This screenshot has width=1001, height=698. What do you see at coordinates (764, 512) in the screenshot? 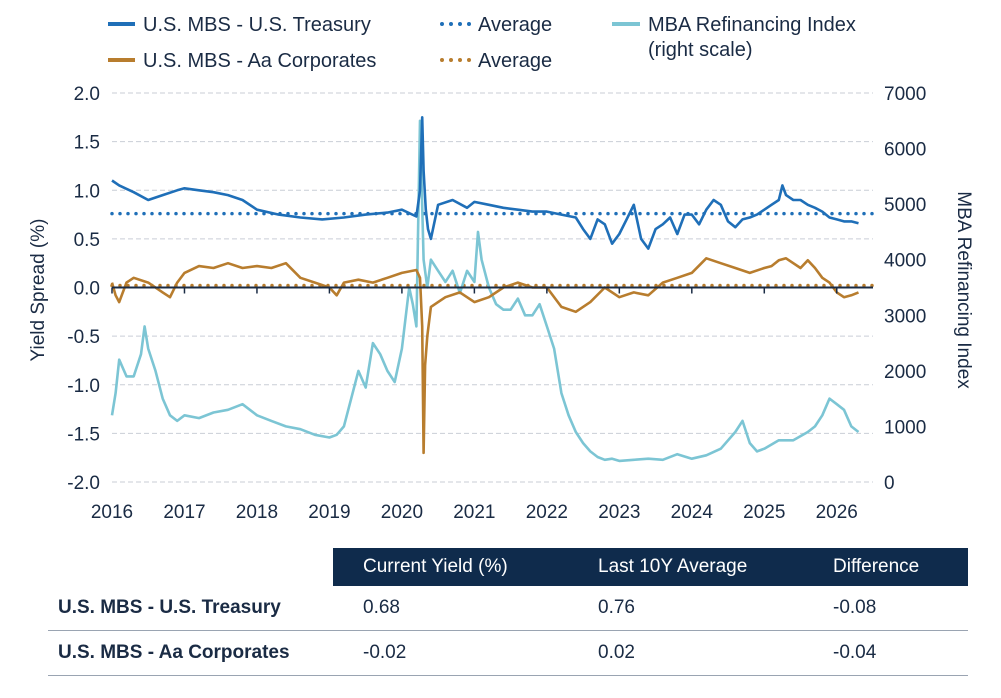
I see `x-tick-label: 2025` at bounding box center [764, 512].